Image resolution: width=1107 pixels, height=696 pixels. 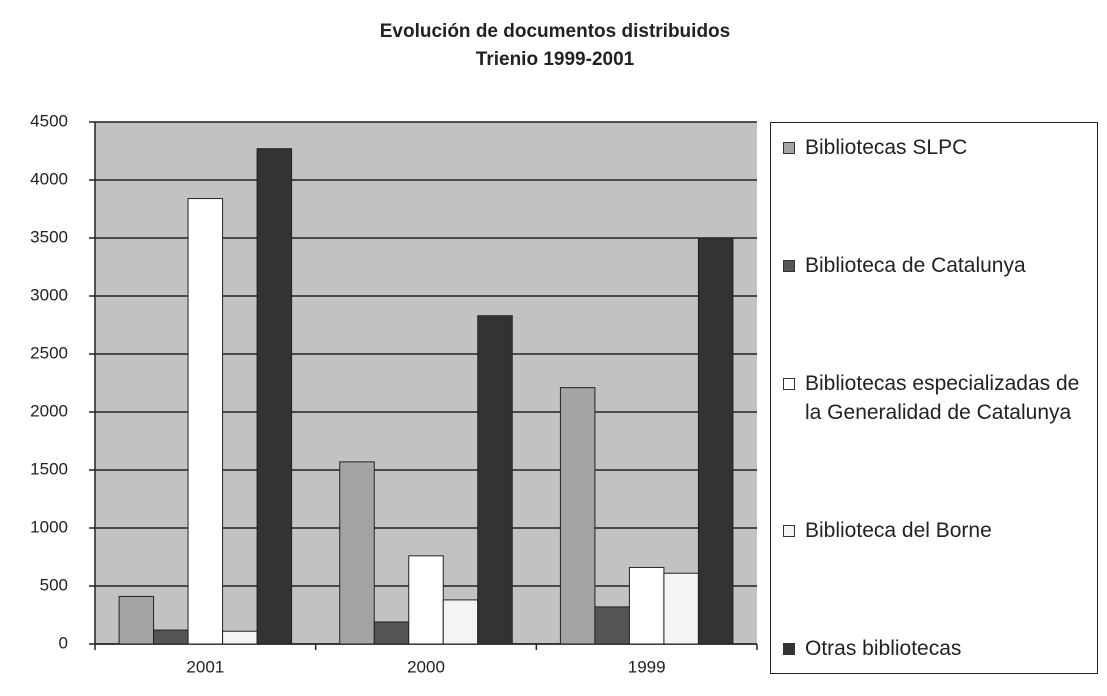 What do you see at coordinates (555, 31) in the screenshot?
I see `chart-title: Evolución de documentos distribuidos` at bounding box center [555, 31].